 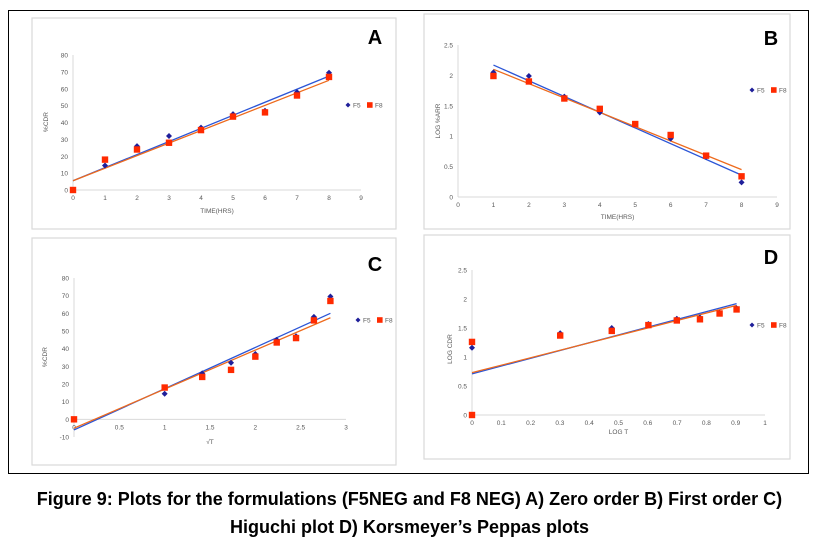 What do you see at coordinates (375, 265) in the screenshot?
I see `panel-letter-label: C` at bounding box center [375, 265].